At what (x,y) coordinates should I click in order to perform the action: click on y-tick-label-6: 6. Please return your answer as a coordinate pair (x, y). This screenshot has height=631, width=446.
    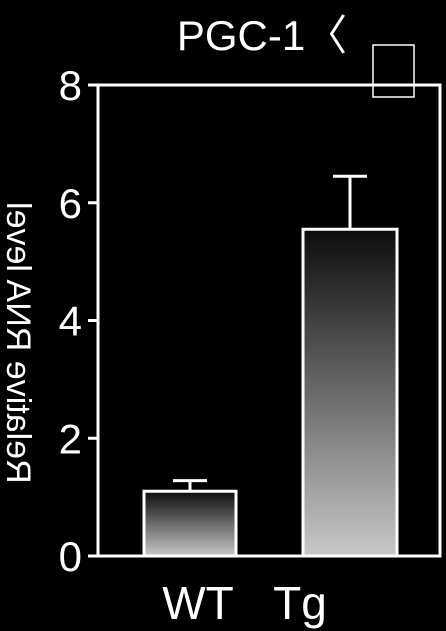
    Looking at the image, I should click on (70, 203).